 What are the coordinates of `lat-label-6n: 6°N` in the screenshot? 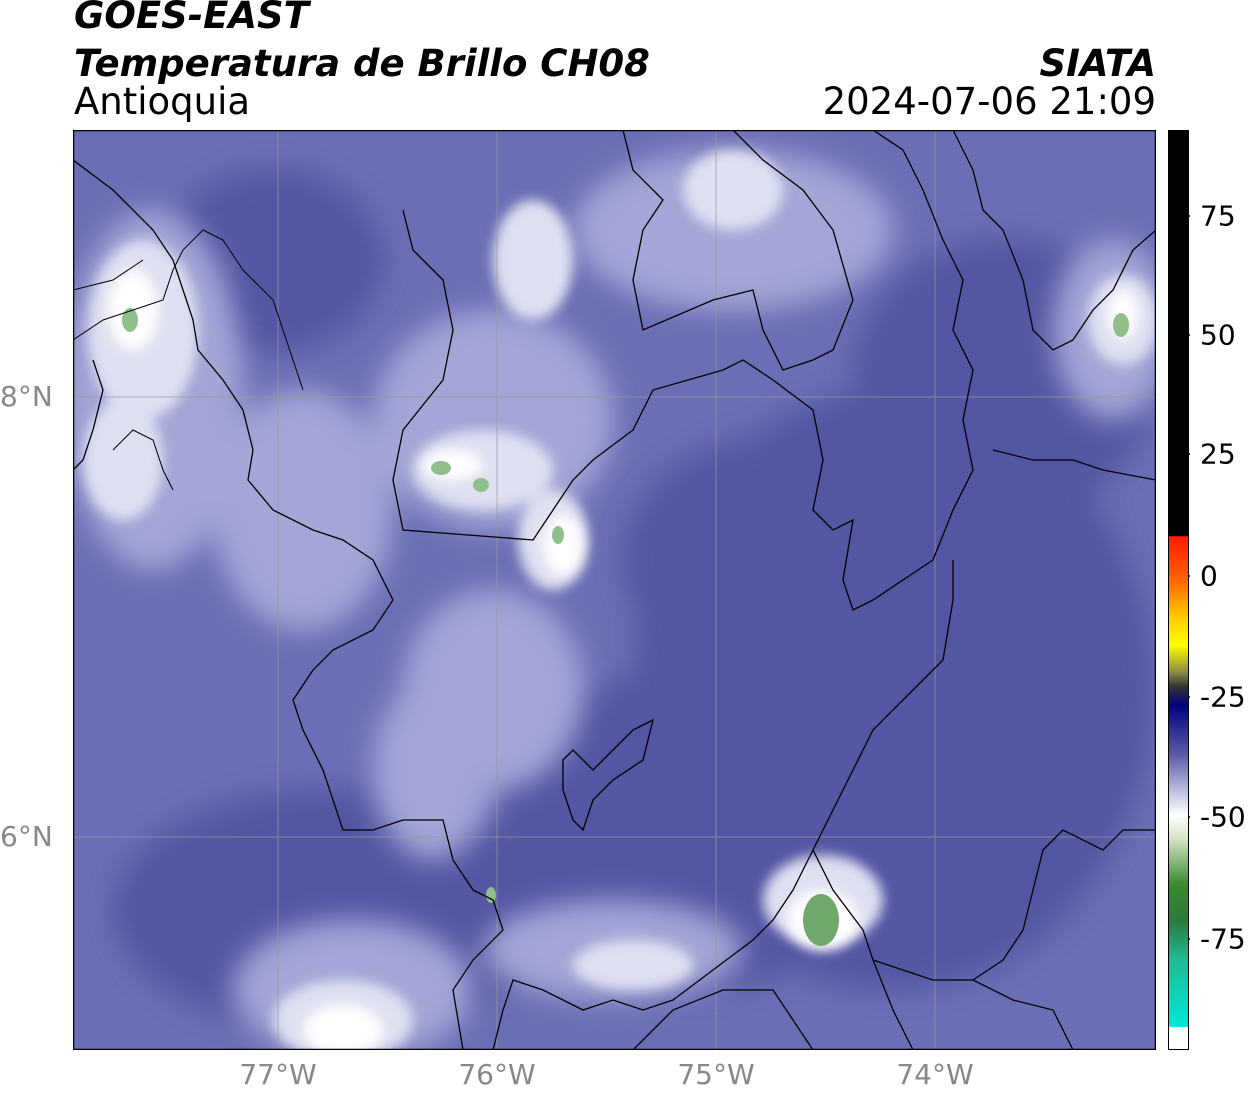 It's located at (26, 836).